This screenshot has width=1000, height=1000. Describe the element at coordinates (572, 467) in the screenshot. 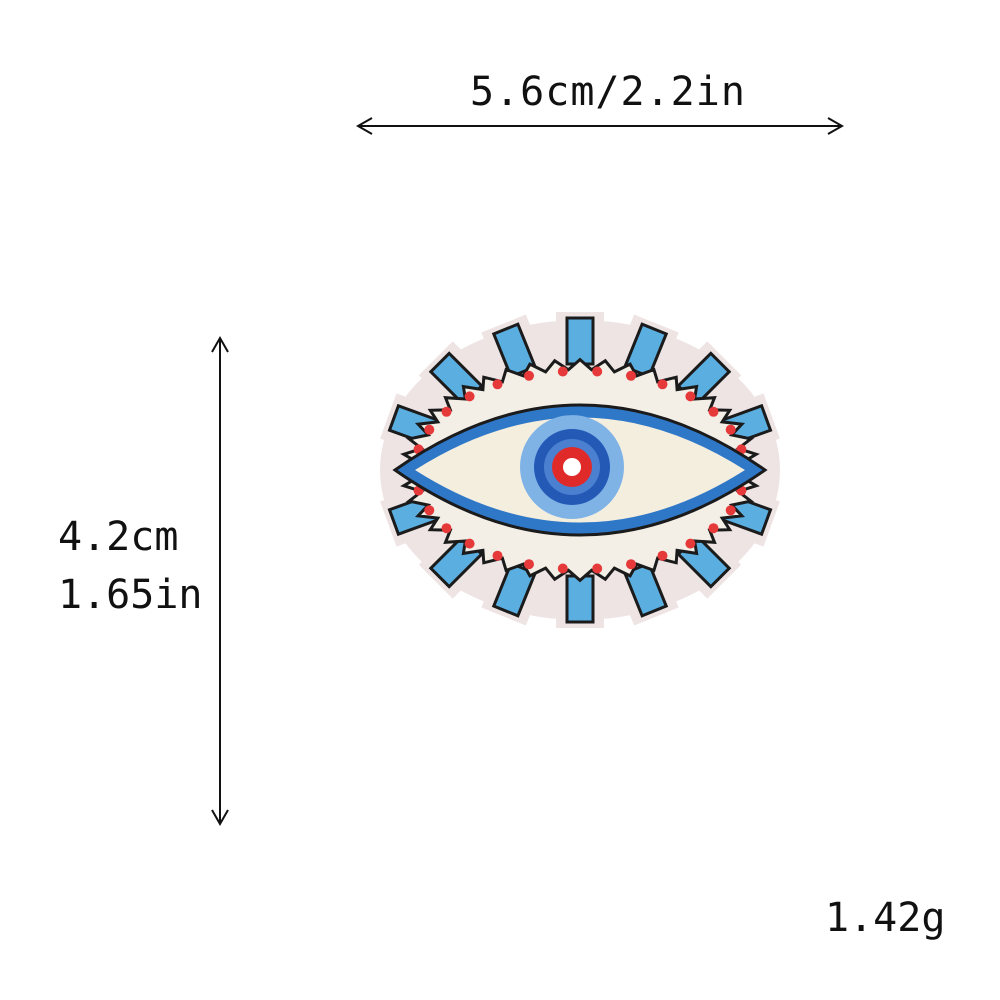

I see `eye-pupil-center` at that location.